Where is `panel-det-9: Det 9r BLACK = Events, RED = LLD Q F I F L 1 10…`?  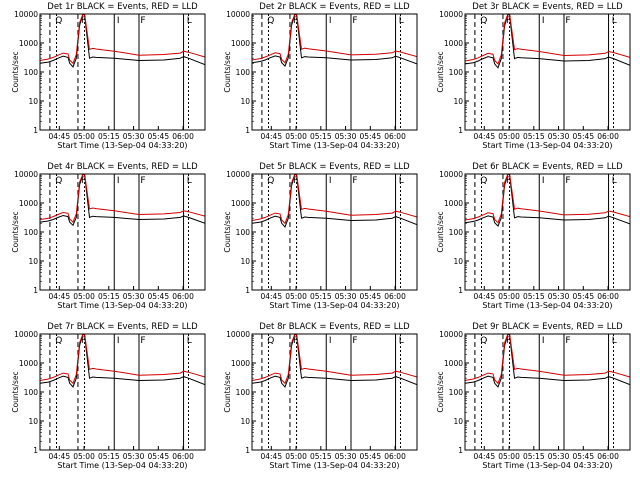 panel-det-9: Det 9r BLACK = Events, RED = LLD Q F I F L 1 10… is located at coordinates (533, 396).